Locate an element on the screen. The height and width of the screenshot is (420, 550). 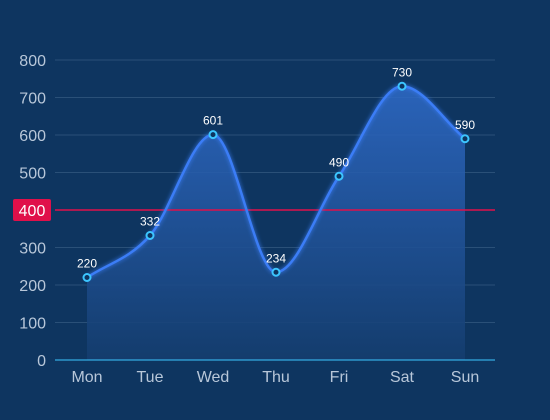
y-tick-label-300: 300 is located at coordinates (32, 249).